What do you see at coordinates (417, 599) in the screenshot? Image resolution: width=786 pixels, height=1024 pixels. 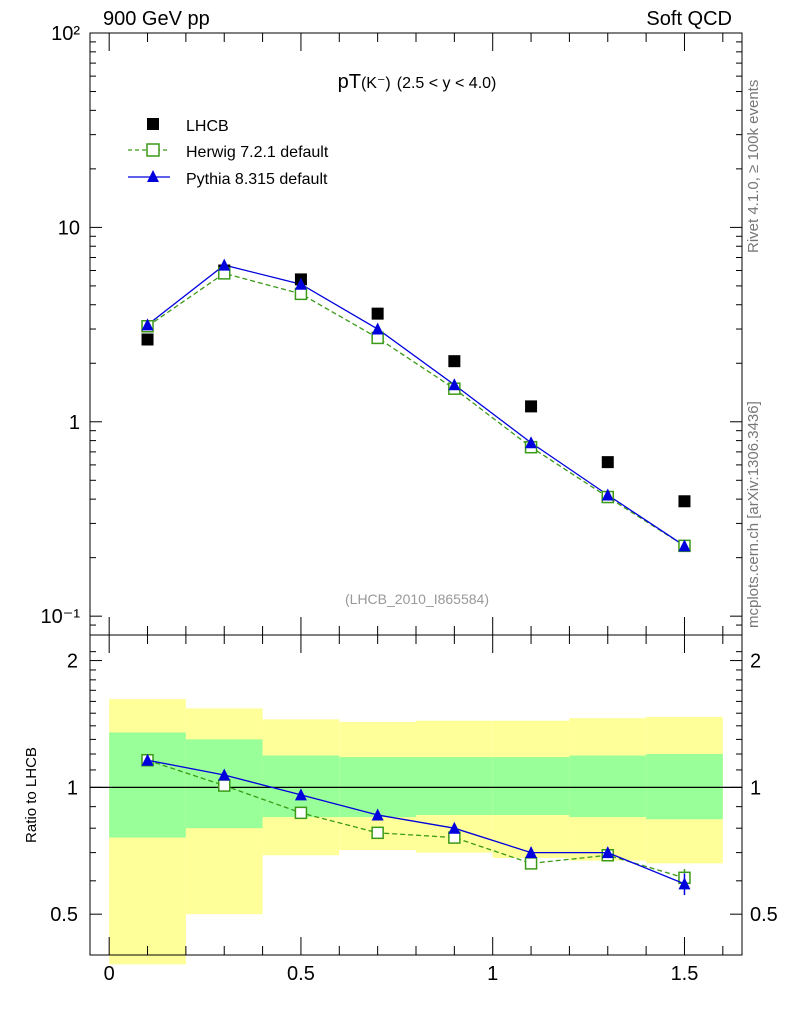 I see `analysis-watermark: (LHCB_2010_I865584)` at bounding box center [417, 599].